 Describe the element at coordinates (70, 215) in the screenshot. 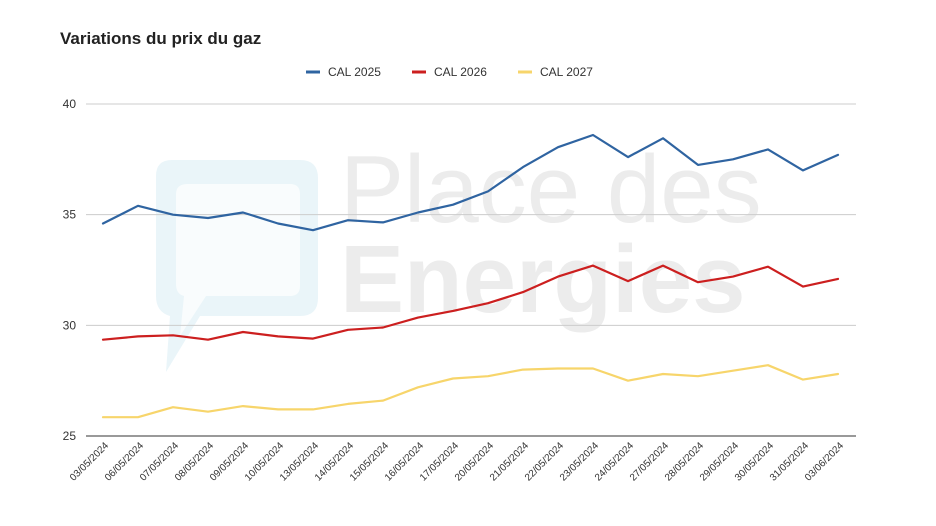

I see `y-tick-label: 35` at that location.